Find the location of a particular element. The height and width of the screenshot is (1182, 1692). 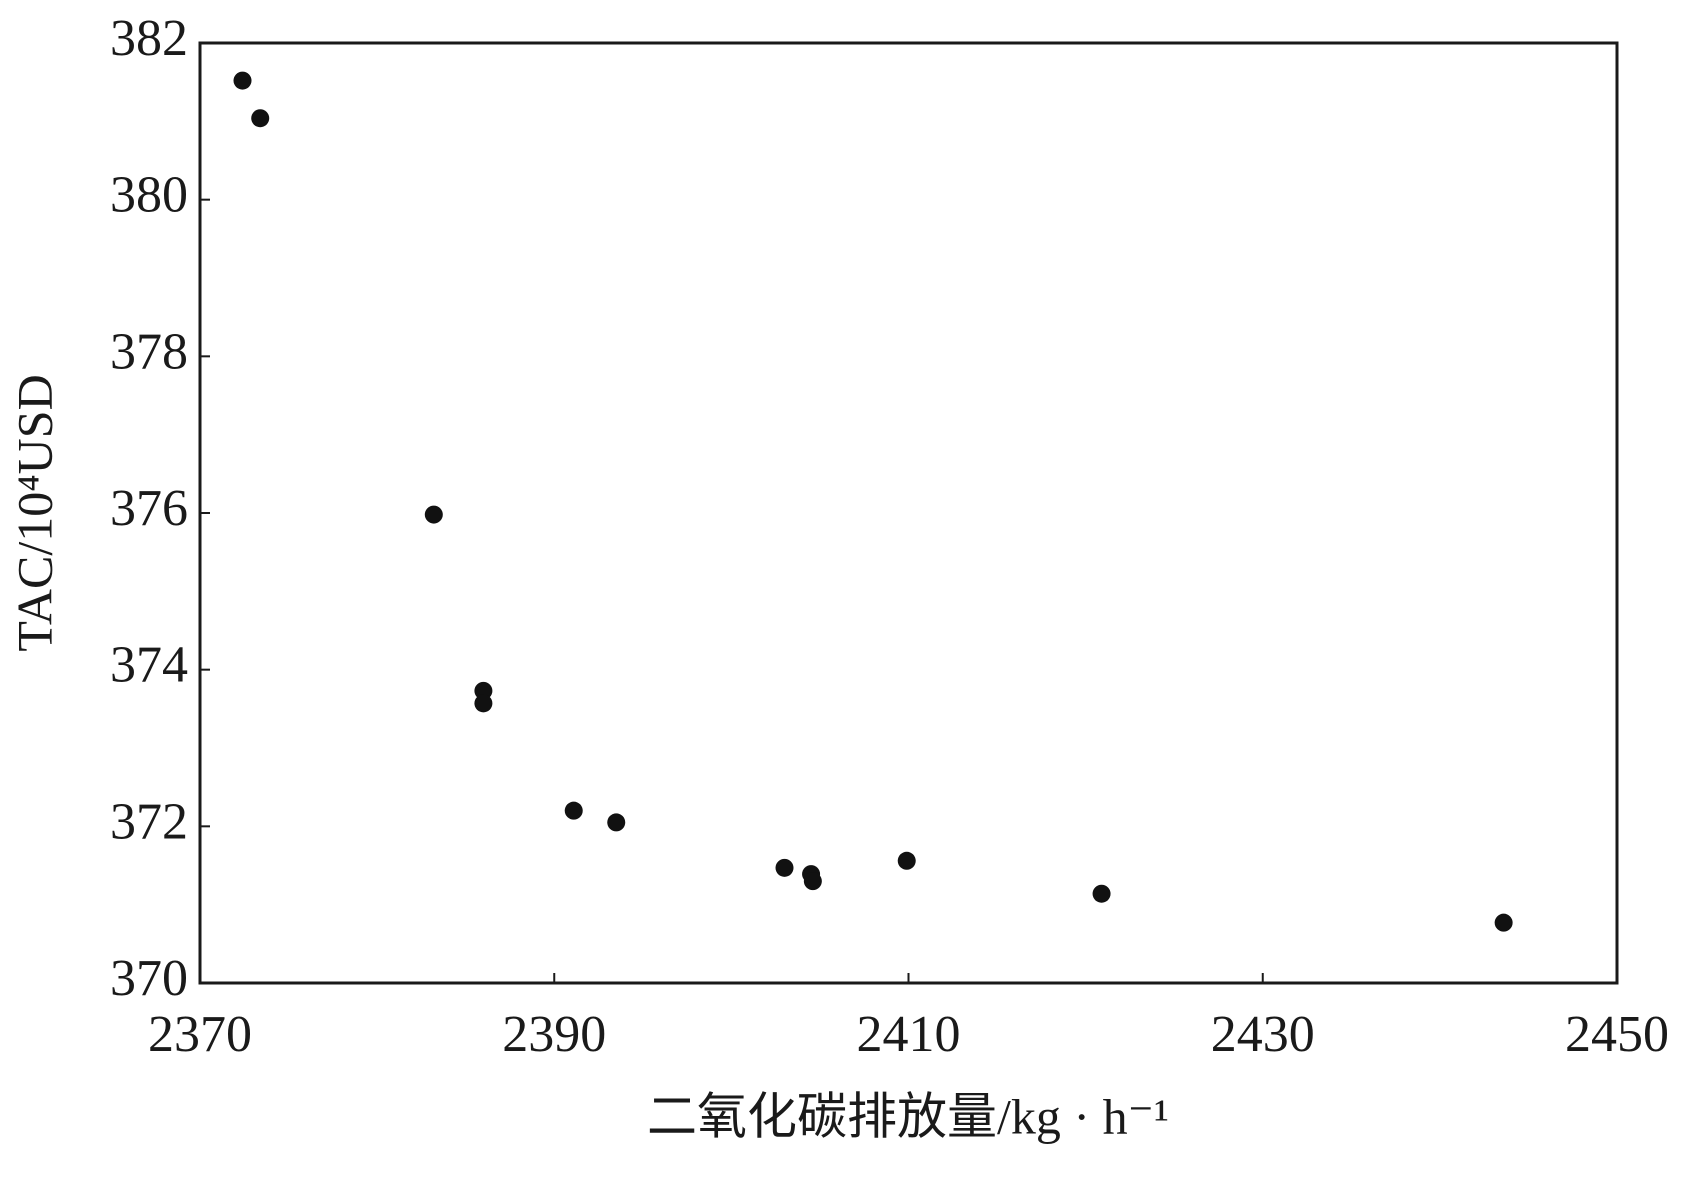

x-tick-label: 2450 is located at coordinates (1617, 1034).